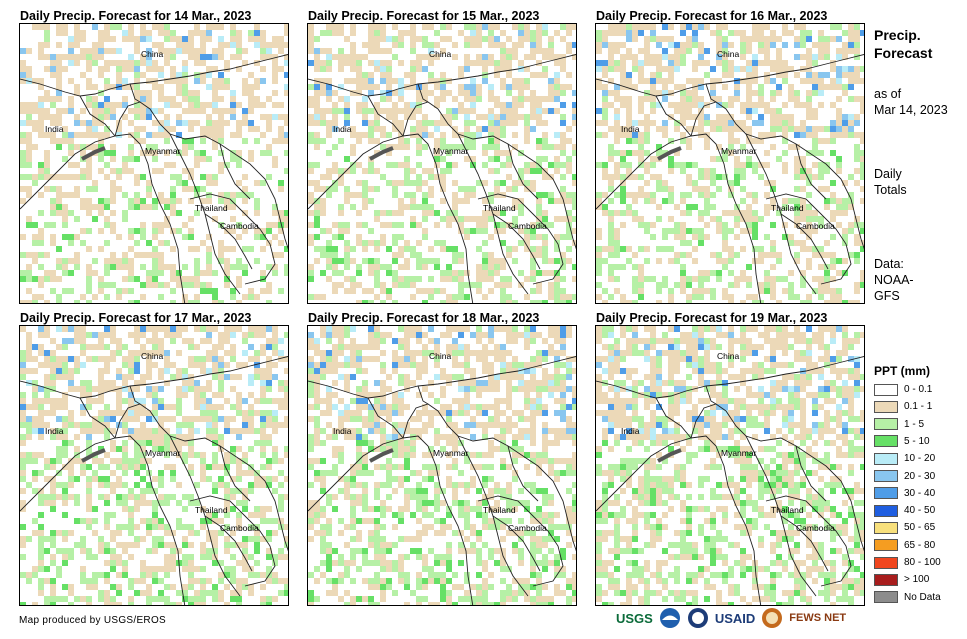 Image resolution: width=967 pixels, height=639 pixels. I want to click on sidebar-data-line3: GFS, so click(887, 296).